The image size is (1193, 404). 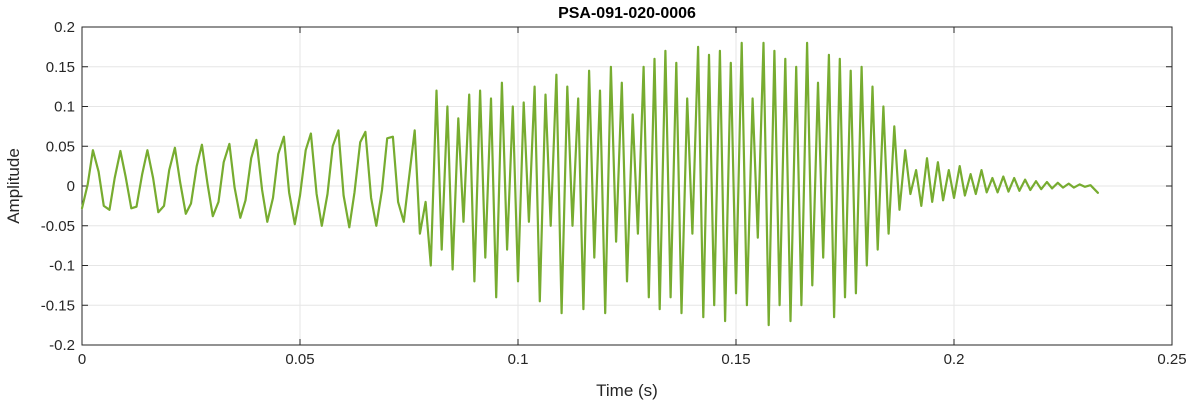 I want to click on x-tick-label: 0.05, so click(x=299, y=359).